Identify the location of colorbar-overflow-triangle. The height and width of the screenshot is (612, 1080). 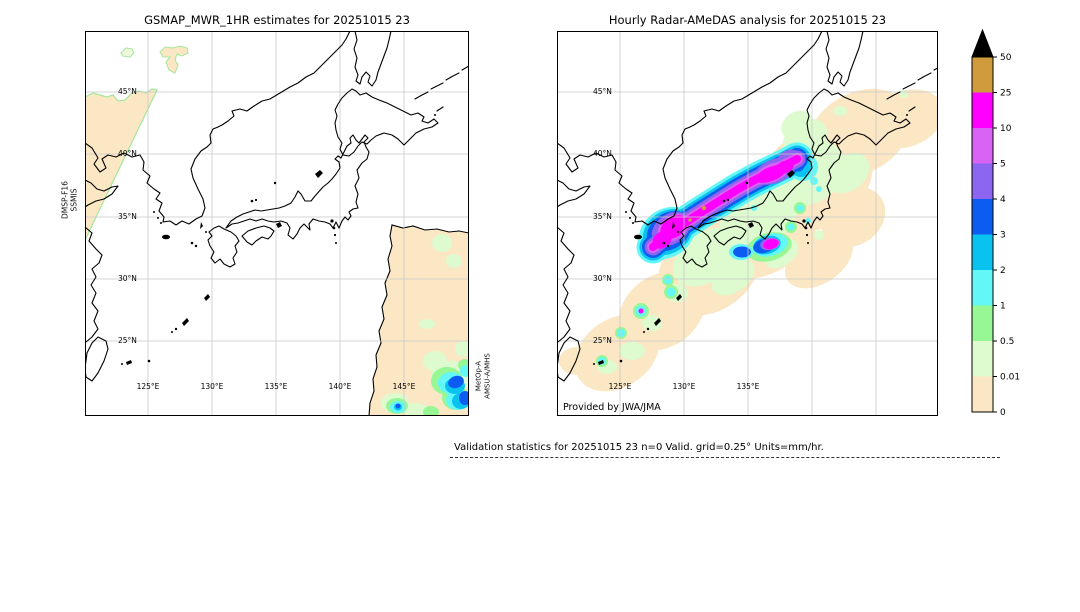
(982, 43).